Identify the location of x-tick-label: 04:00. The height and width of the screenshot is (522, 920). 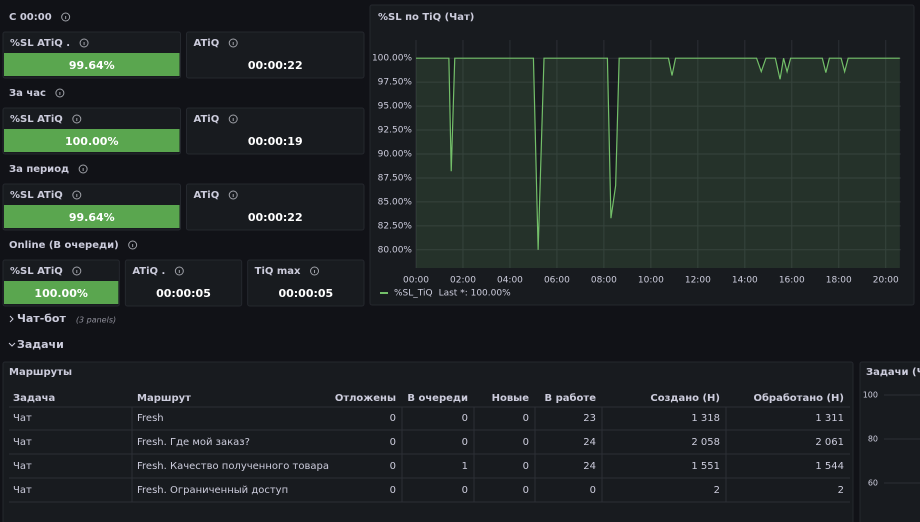
(510, 281).